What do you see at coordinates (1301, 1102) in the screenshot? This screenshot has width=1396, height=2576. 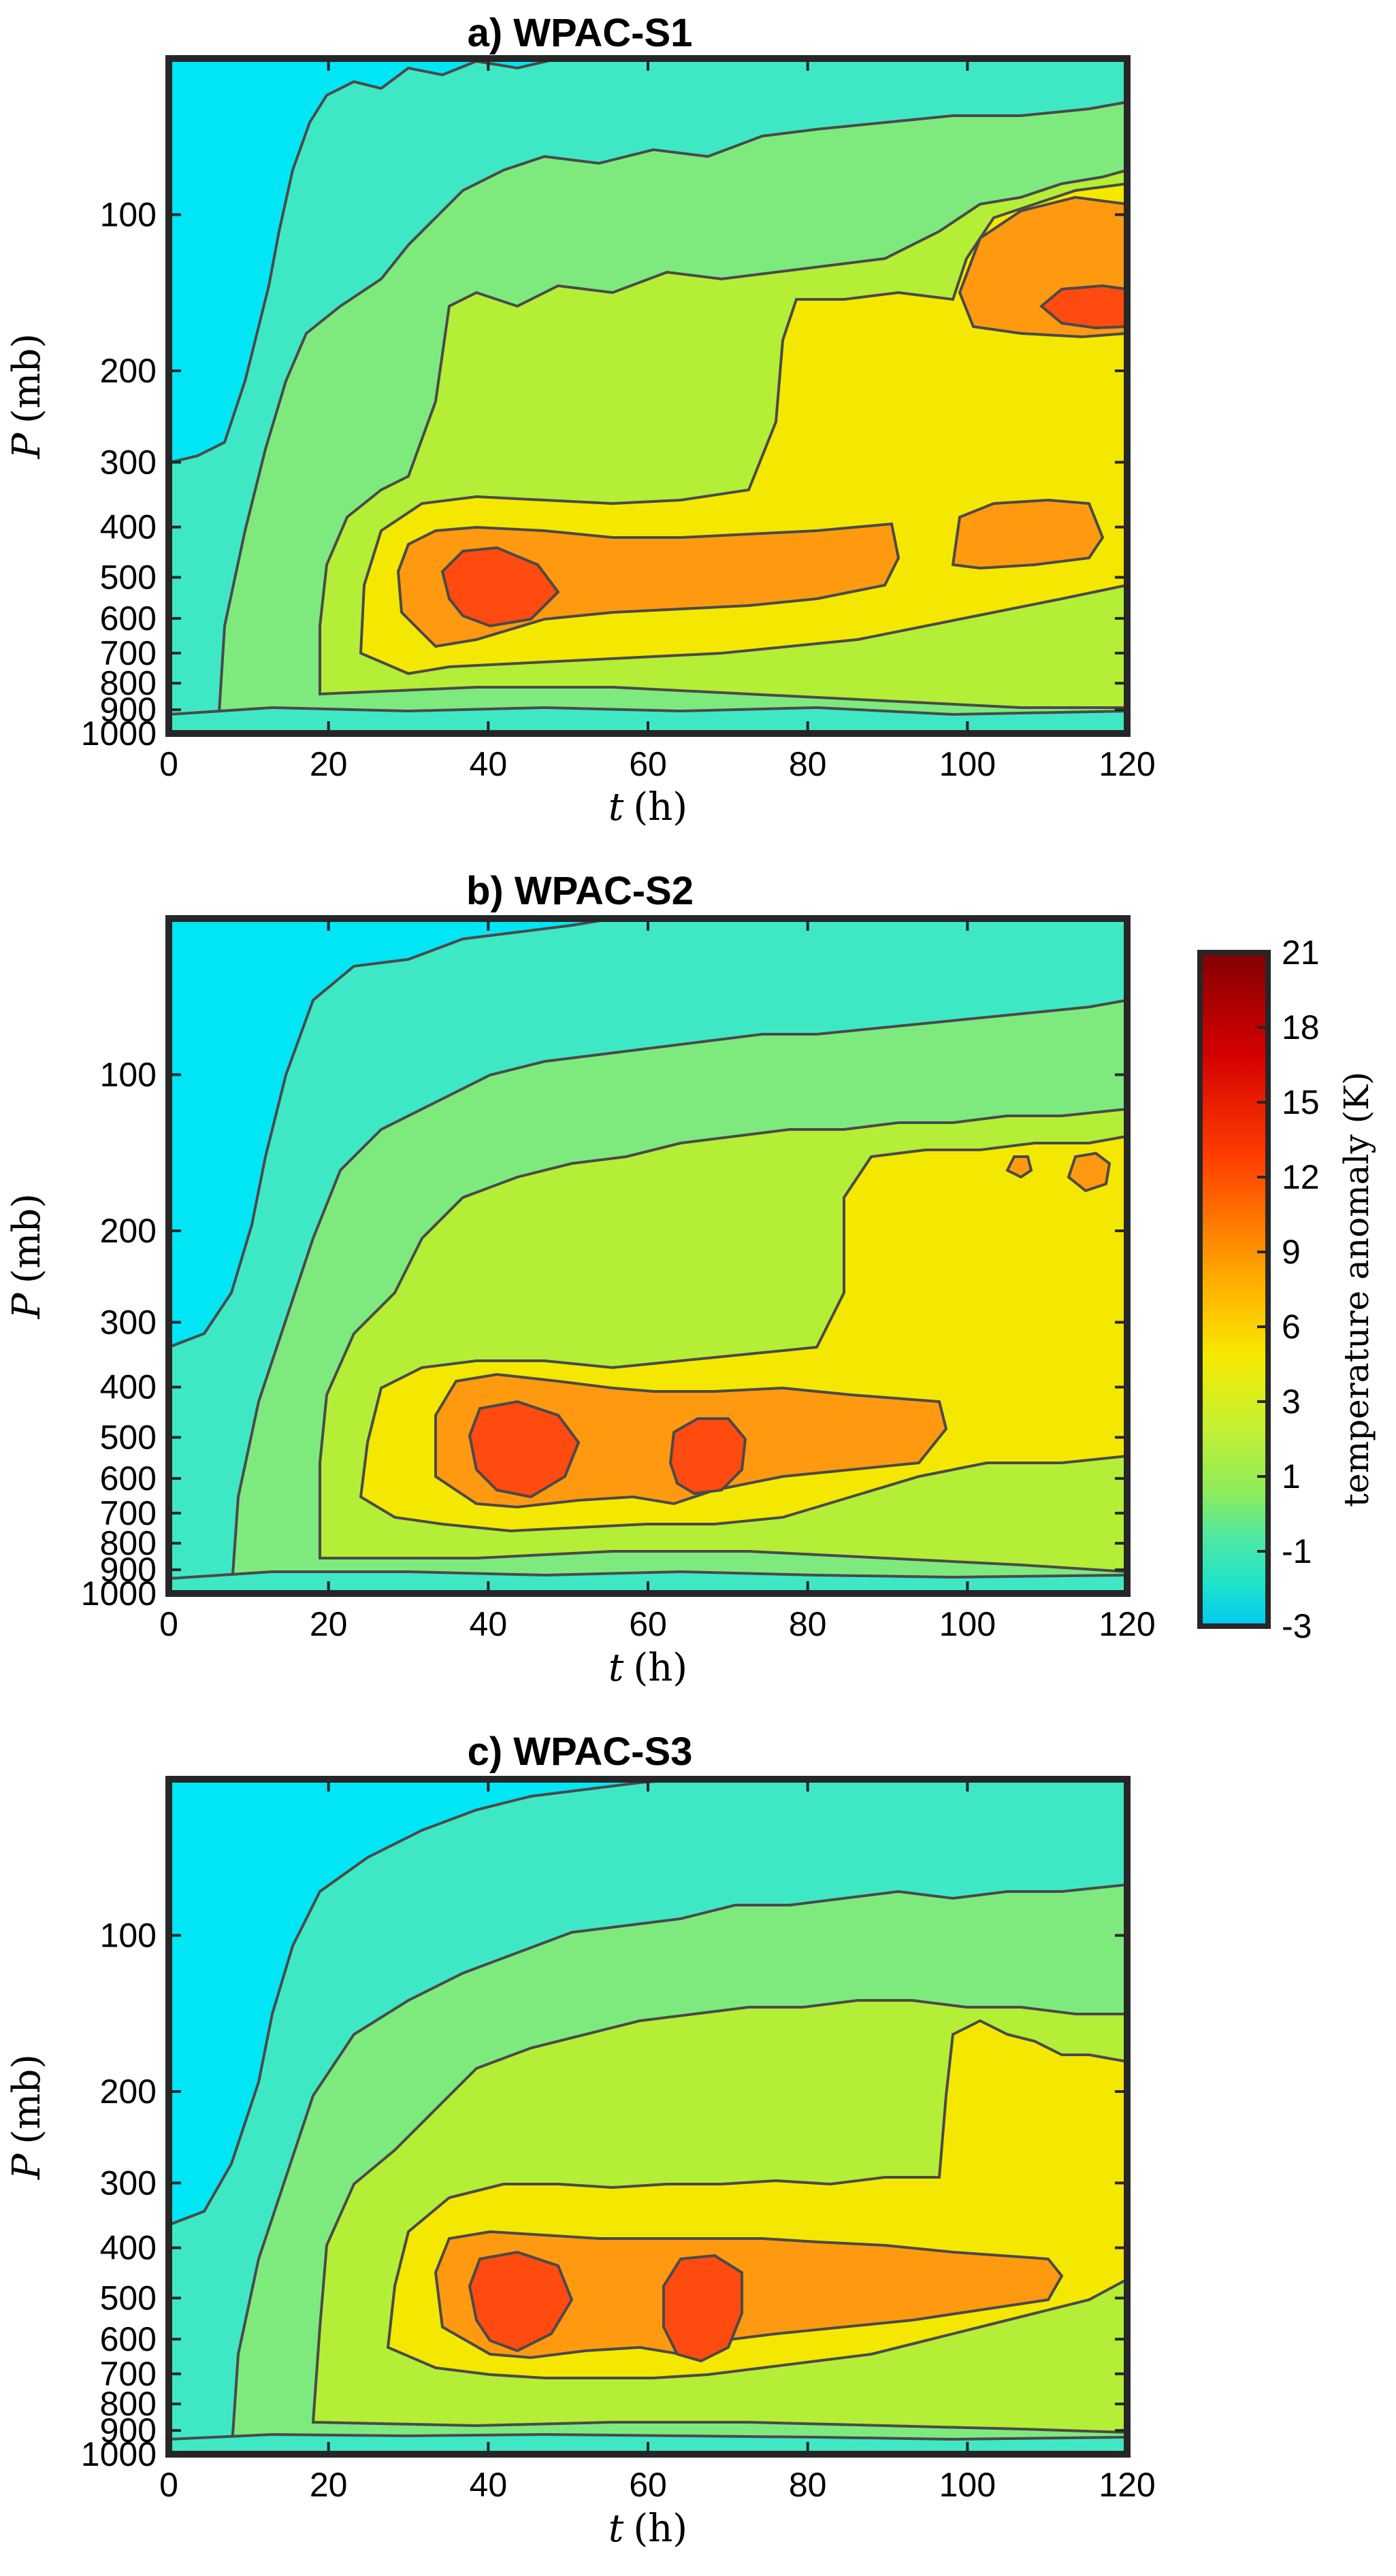 I see `colorbar-tick-label: 15` at bounding box center [1301, 1102].